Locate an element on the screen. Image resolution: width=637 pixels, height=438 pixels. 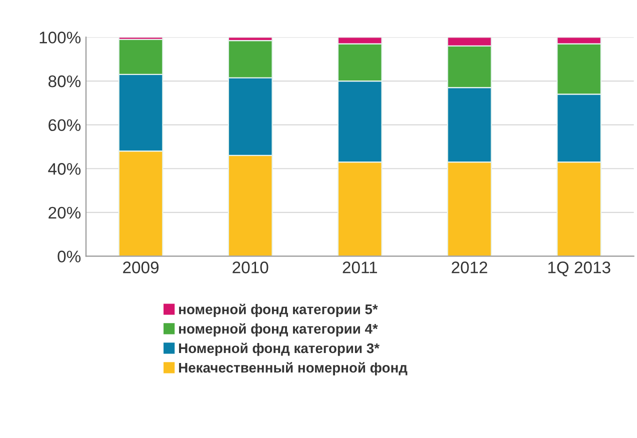
y-tick-label: 20% is located at coordinates (64, 212).